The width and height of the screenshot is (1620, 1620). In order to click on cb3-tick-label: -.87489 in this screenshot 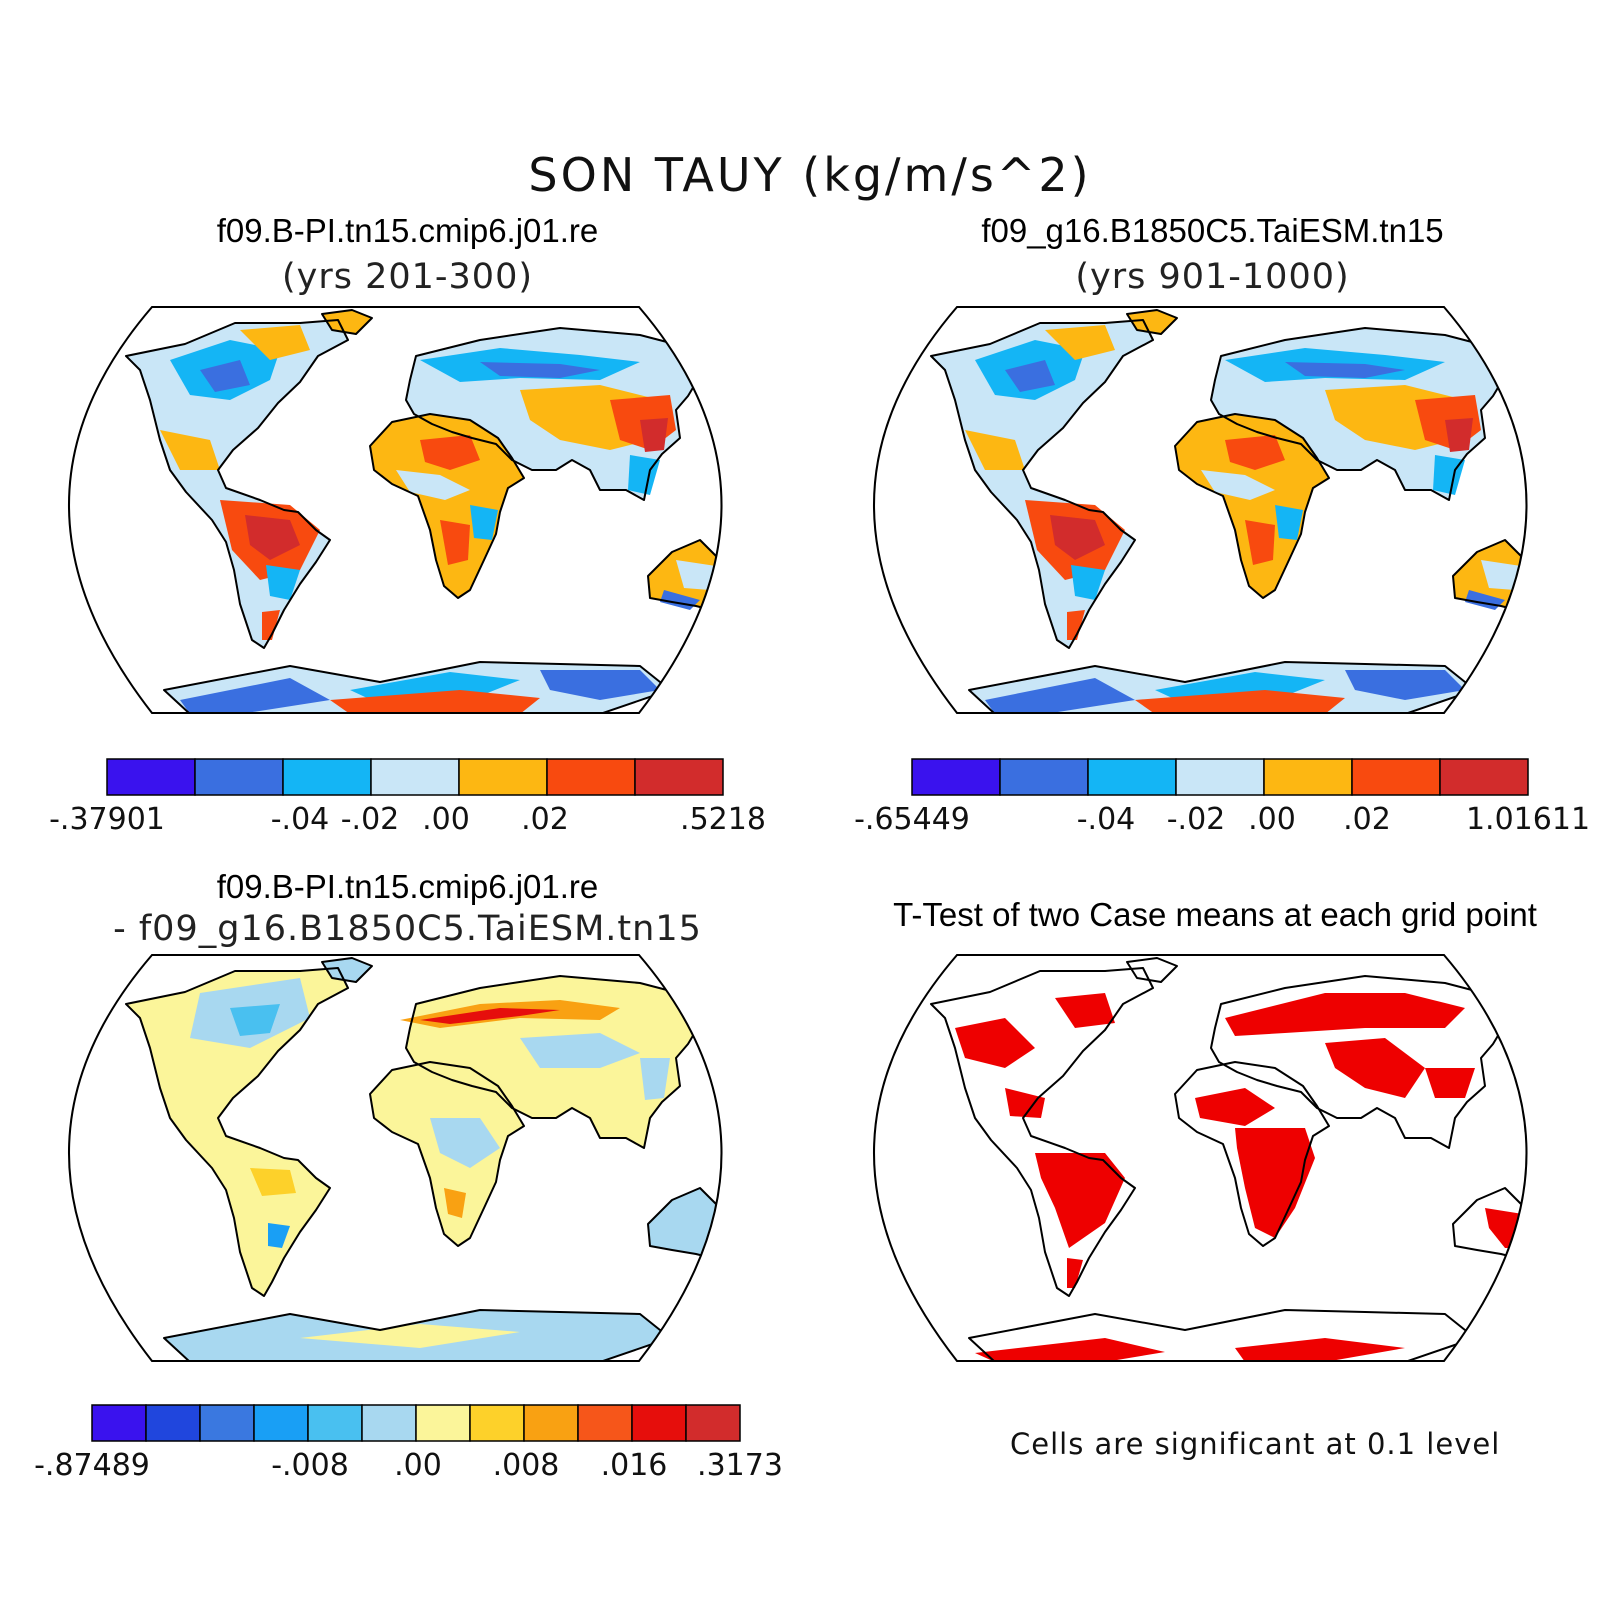, I will do `click(92, 1465)`.